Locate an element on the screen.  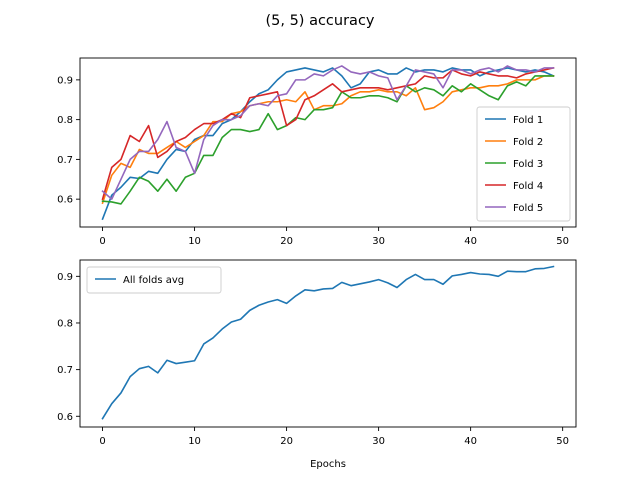
legend-label: Fold 1 is located at coordinates (528, 120).